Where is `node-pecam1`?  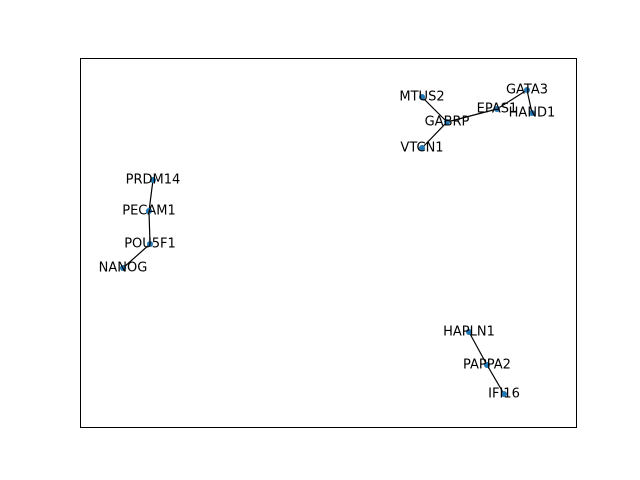 node-pecam1 is located at coordinates (149, 211).